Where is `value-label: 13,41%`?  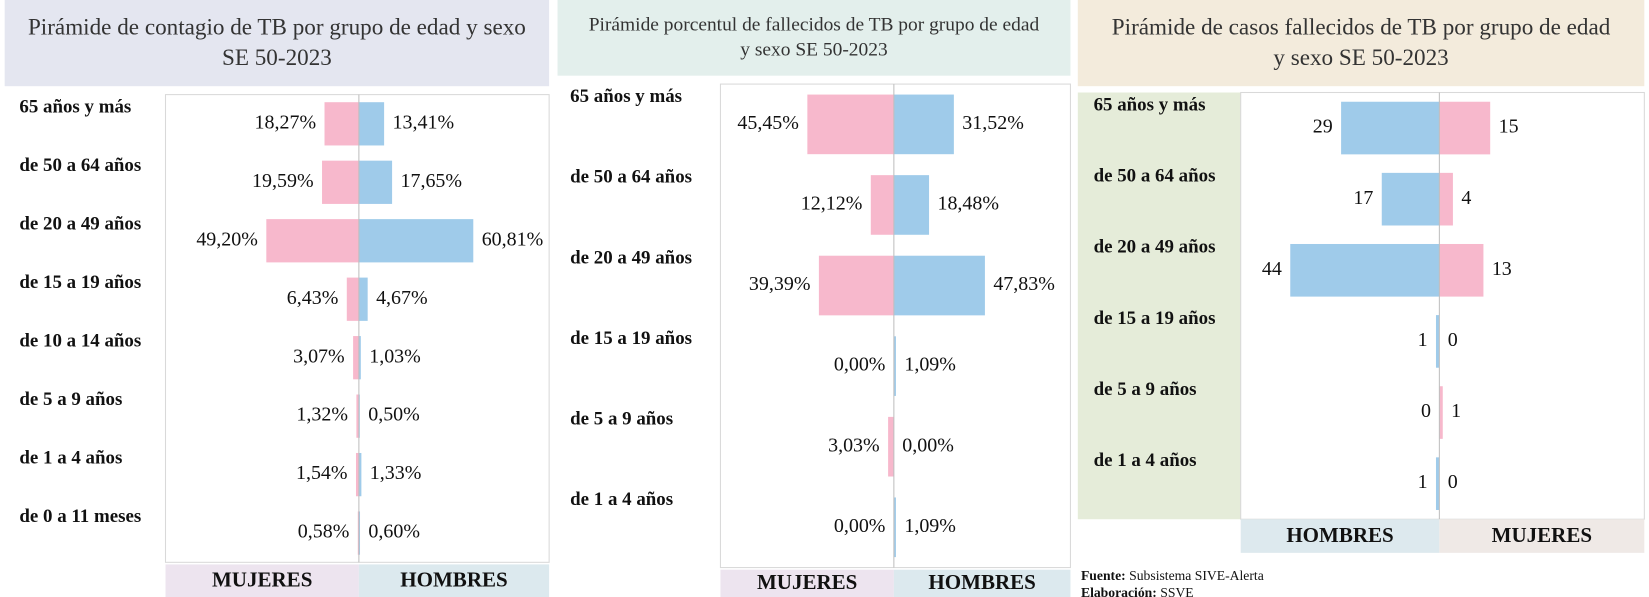 value-label: 13,41% is located at coordinates (424, 122).